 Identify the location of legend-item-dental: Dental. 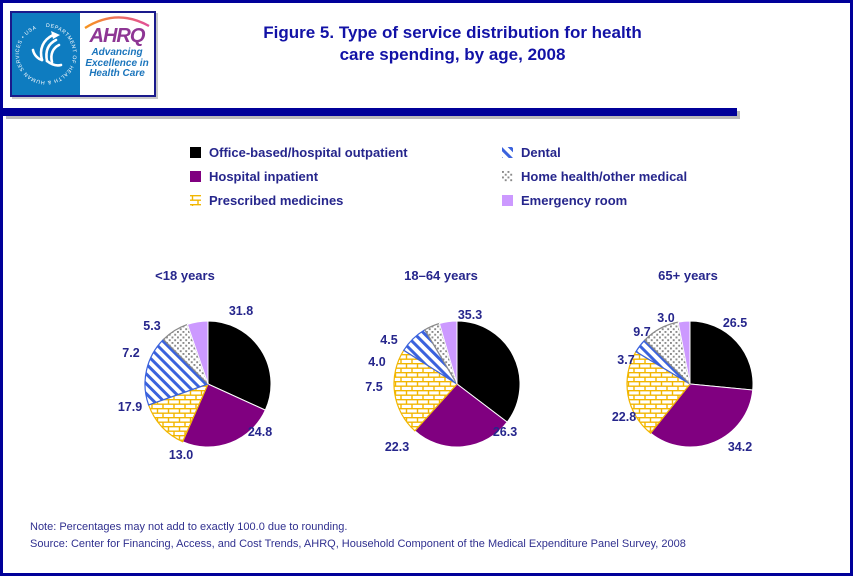
(594, 152).